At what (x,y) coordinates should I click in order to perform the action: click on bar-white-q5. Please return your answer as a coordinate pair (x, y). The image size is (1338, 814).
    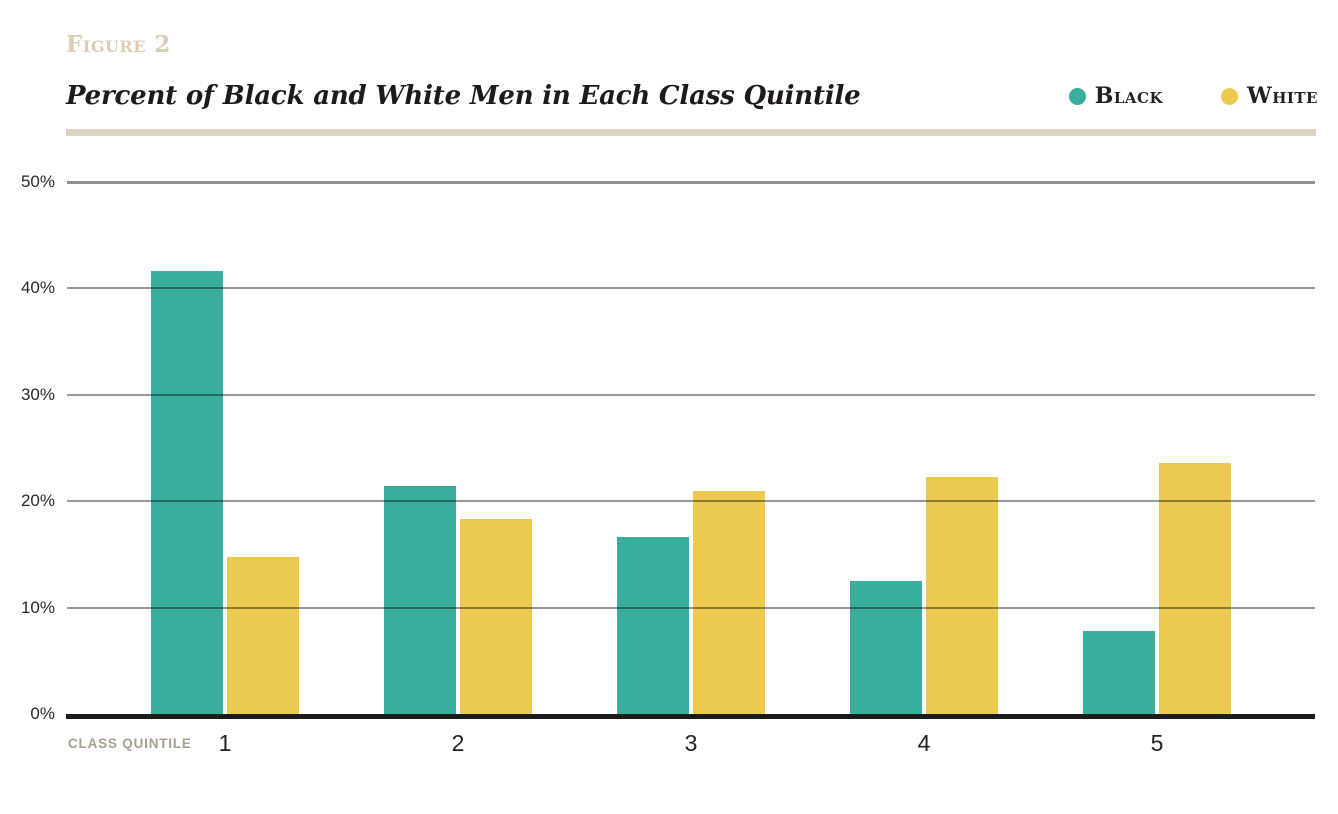
    Looking at the image, I should click on (1195, 588).